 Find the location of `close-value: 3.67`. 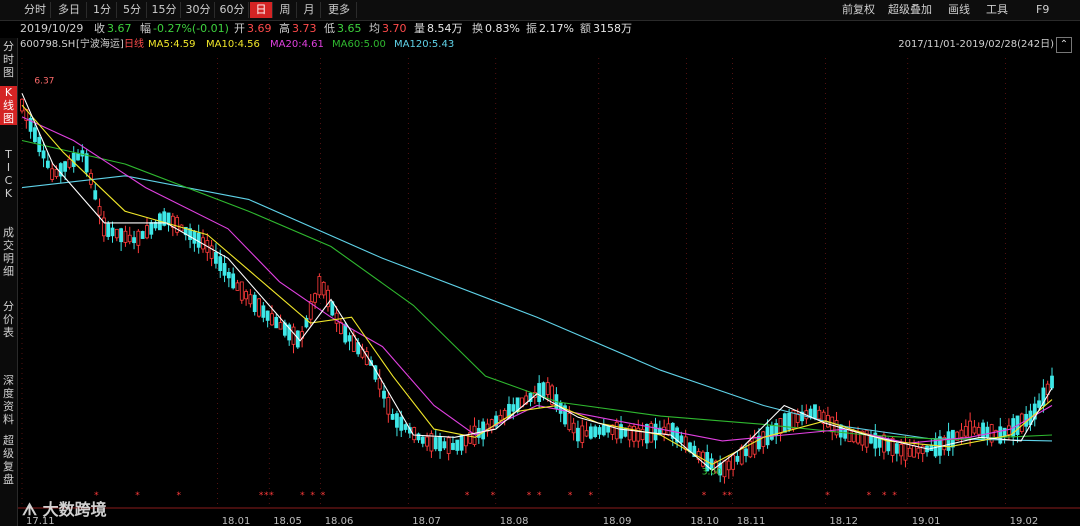

close-value: 3.67 is located at coordinates (119, 28).